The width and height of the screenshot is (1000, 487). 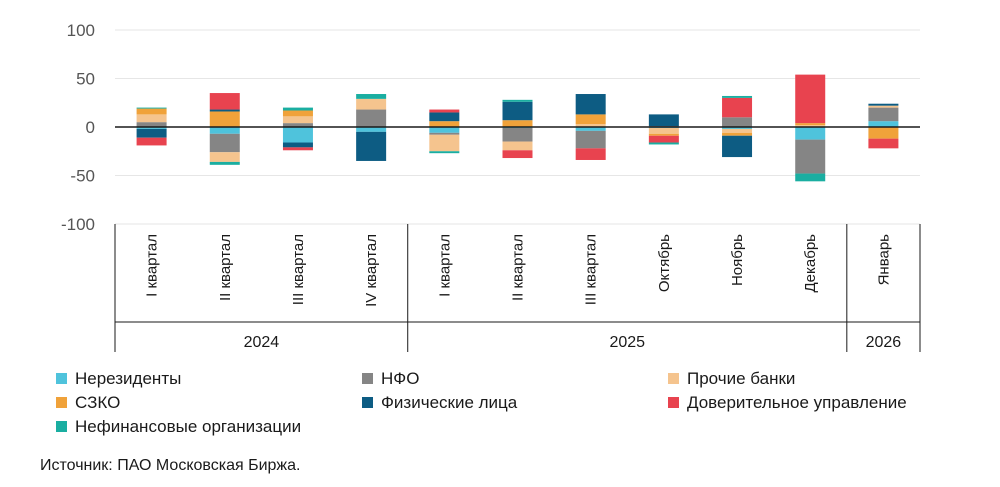 I want to click on x-tick-label: IV квартал, so click(x=371, y=270).